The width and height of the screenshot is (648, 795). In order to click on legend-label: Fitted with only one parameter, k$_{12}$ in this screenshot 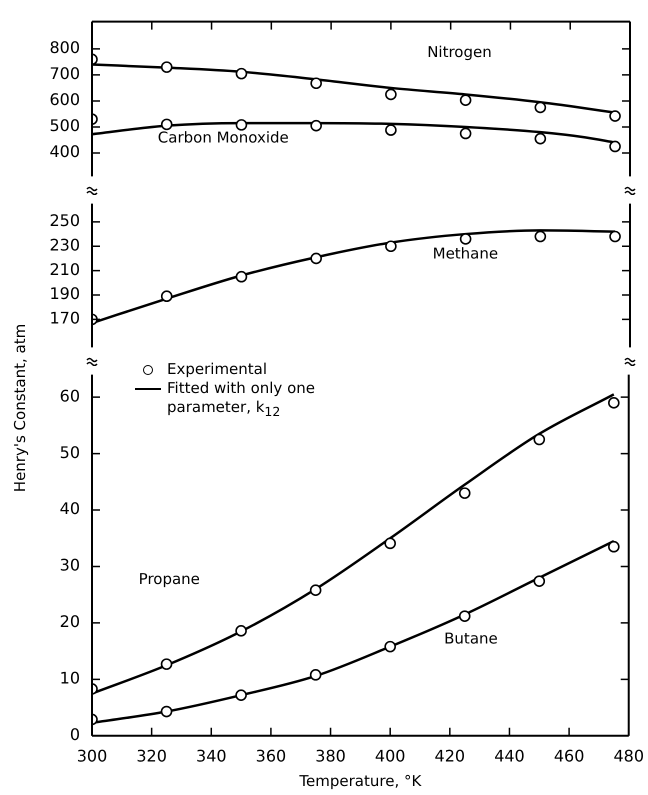, I will do `click(241, 400)`.